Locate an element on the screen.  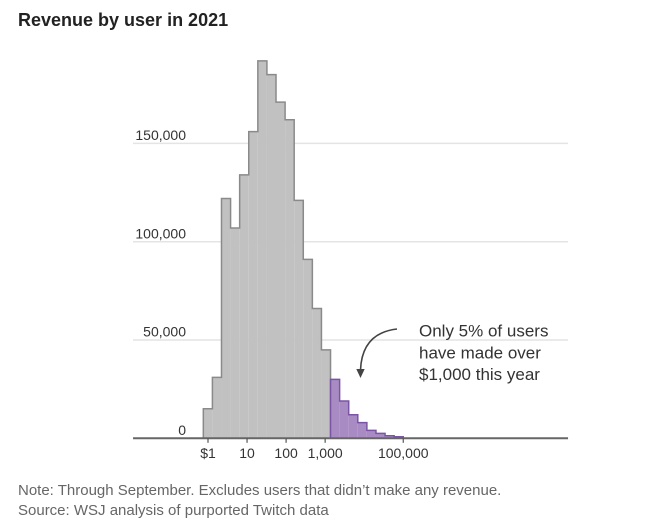
y-tick-label: 150,000 is located at coordinates (160, 135).